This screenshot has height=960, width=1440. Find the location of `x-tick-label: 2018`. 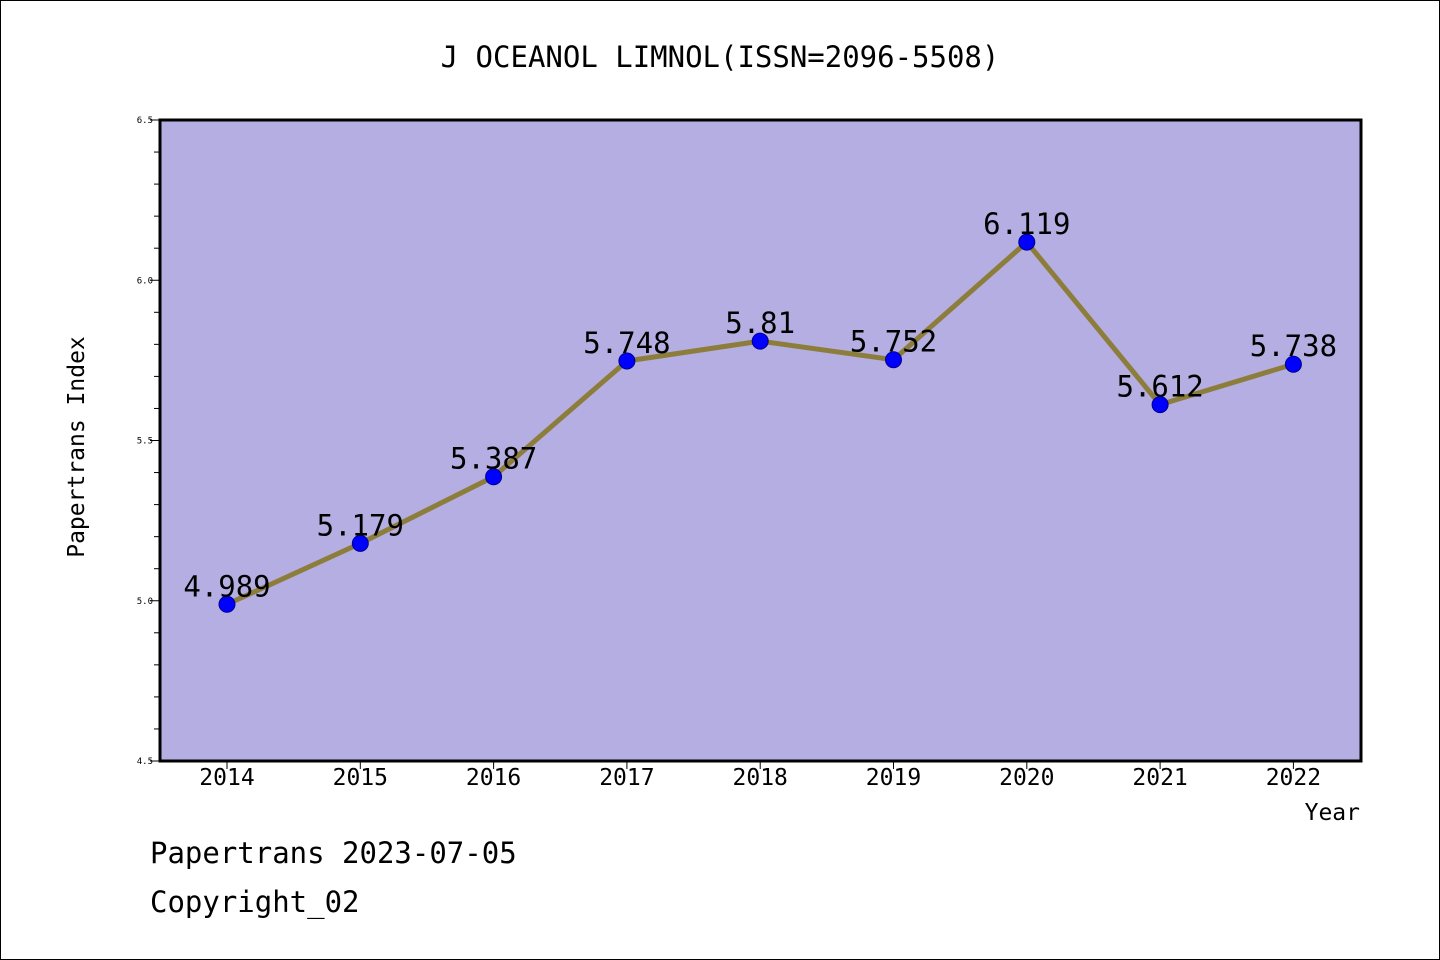

x-tick-label: 2018 is located at coordinates (760, 778).